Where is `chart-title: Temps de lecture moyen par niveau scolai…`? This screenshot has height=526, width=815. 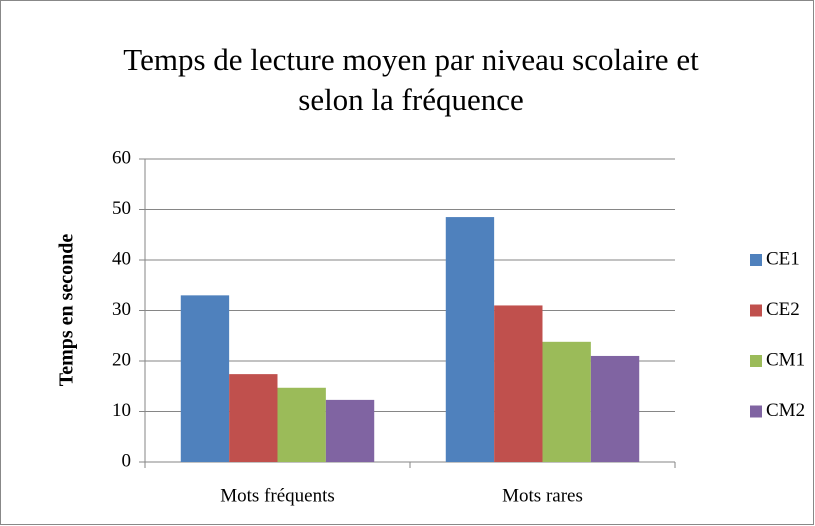
chart-title: Temps de lecture moyen par niveau scolai… is located at coordinates (411, 79).